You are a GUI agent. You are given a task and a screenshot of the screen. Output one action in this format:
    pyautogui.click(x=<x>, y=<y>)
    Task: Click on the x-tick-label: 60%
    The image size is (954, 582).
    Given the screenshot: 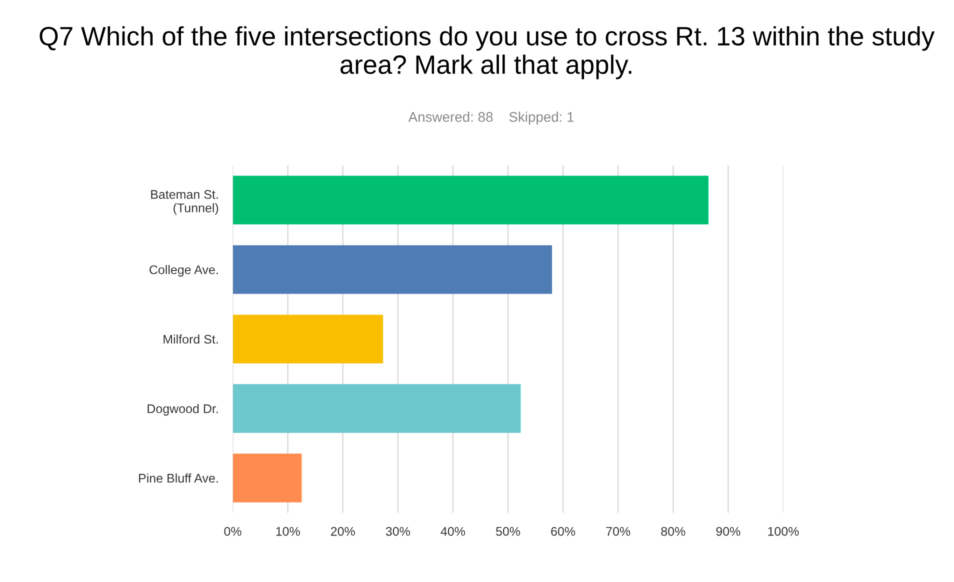 What is the action you would take?
    pyautogui.click(x=563, y=531)
    